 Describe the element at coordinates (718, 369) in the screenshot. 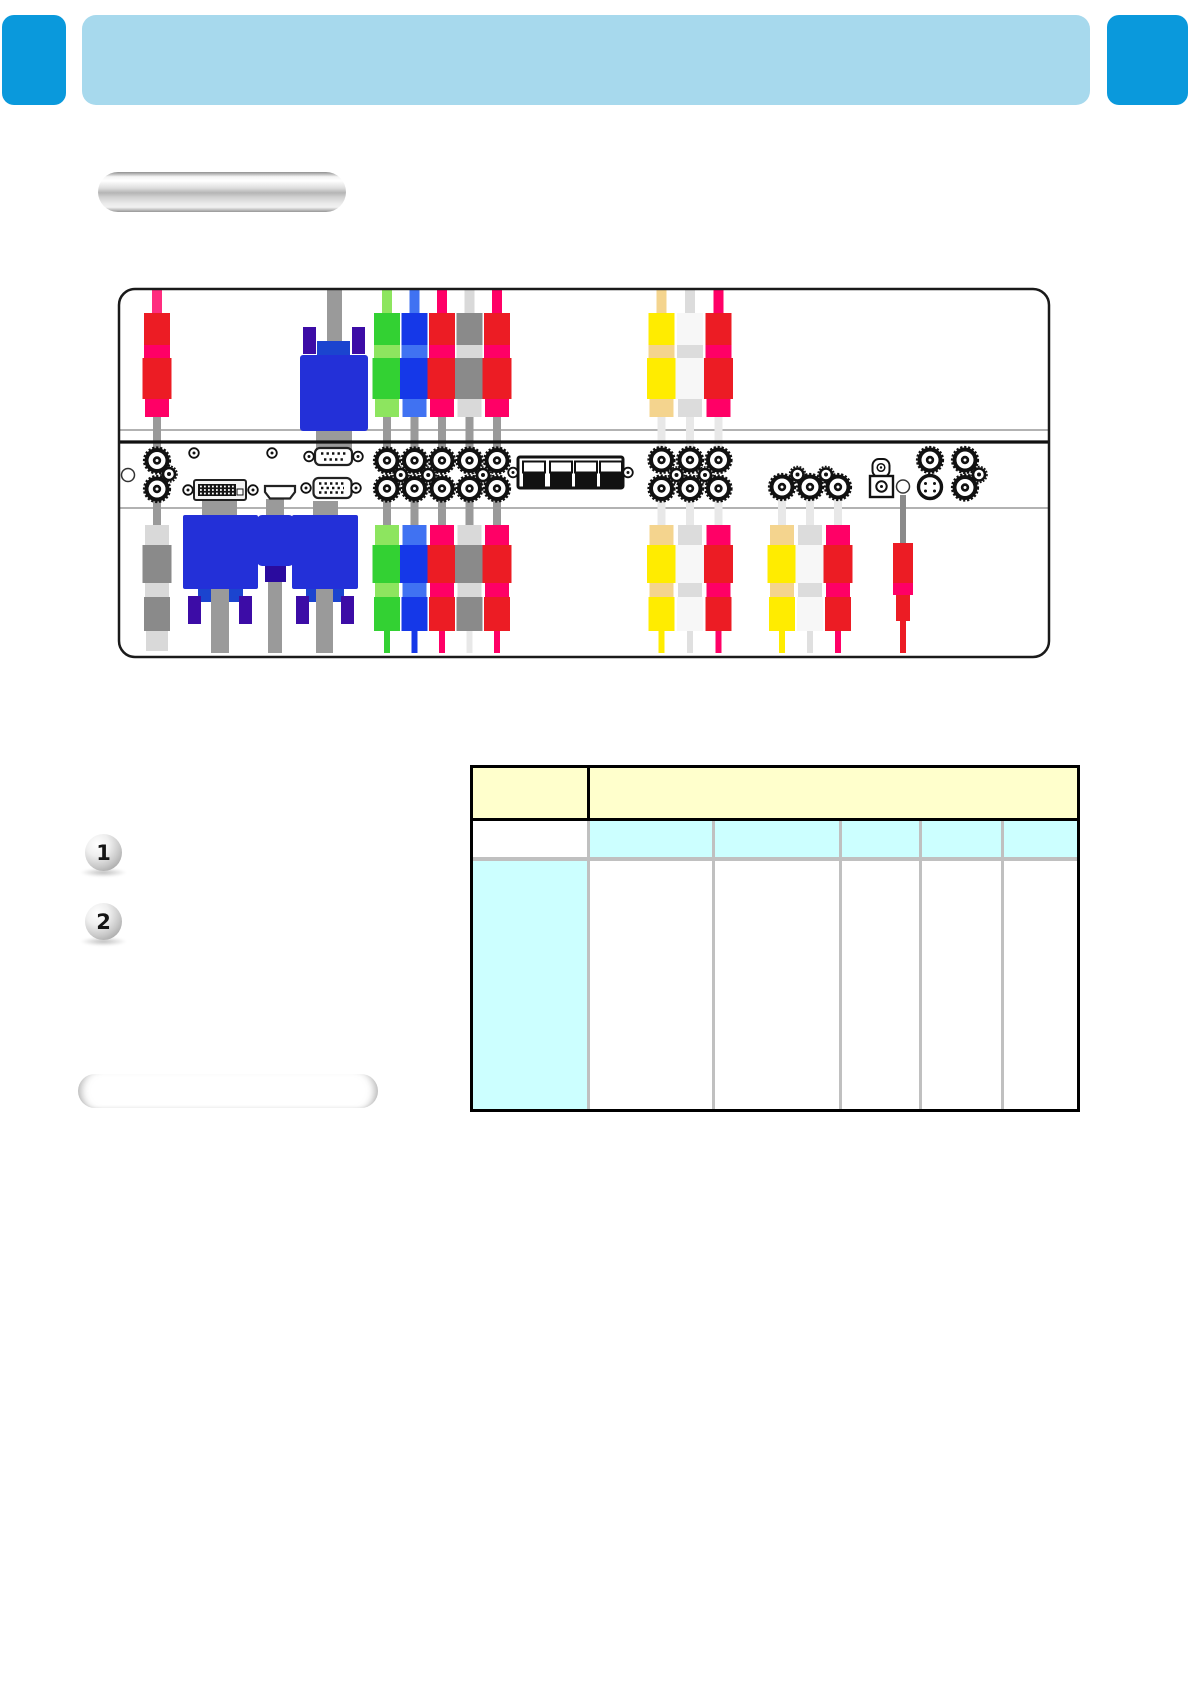

I see `composite-cable-red-top` at that location.